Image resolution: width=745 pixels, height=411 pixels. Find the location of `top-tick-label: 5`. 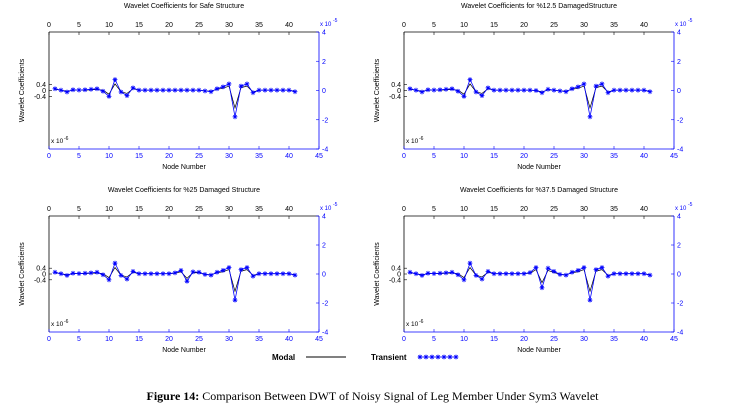

top-tick-label: 5 is located at coordinates (79, 25).